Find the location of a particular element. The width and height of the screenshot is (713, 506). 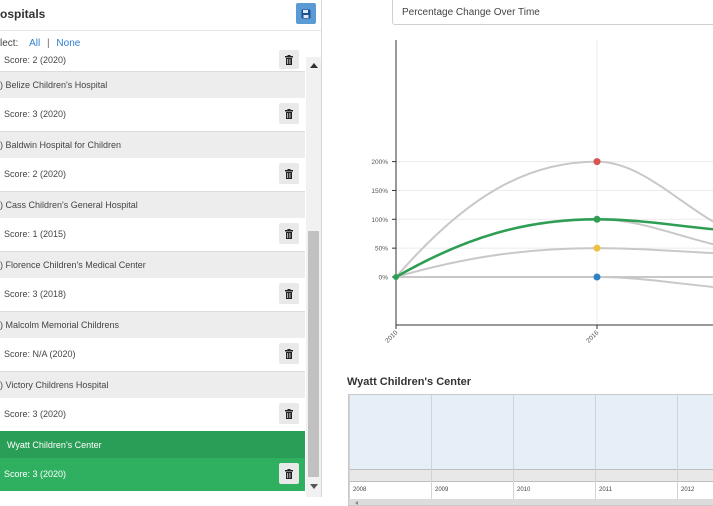

series-line-highlighted is located at coordinates (554, 248).